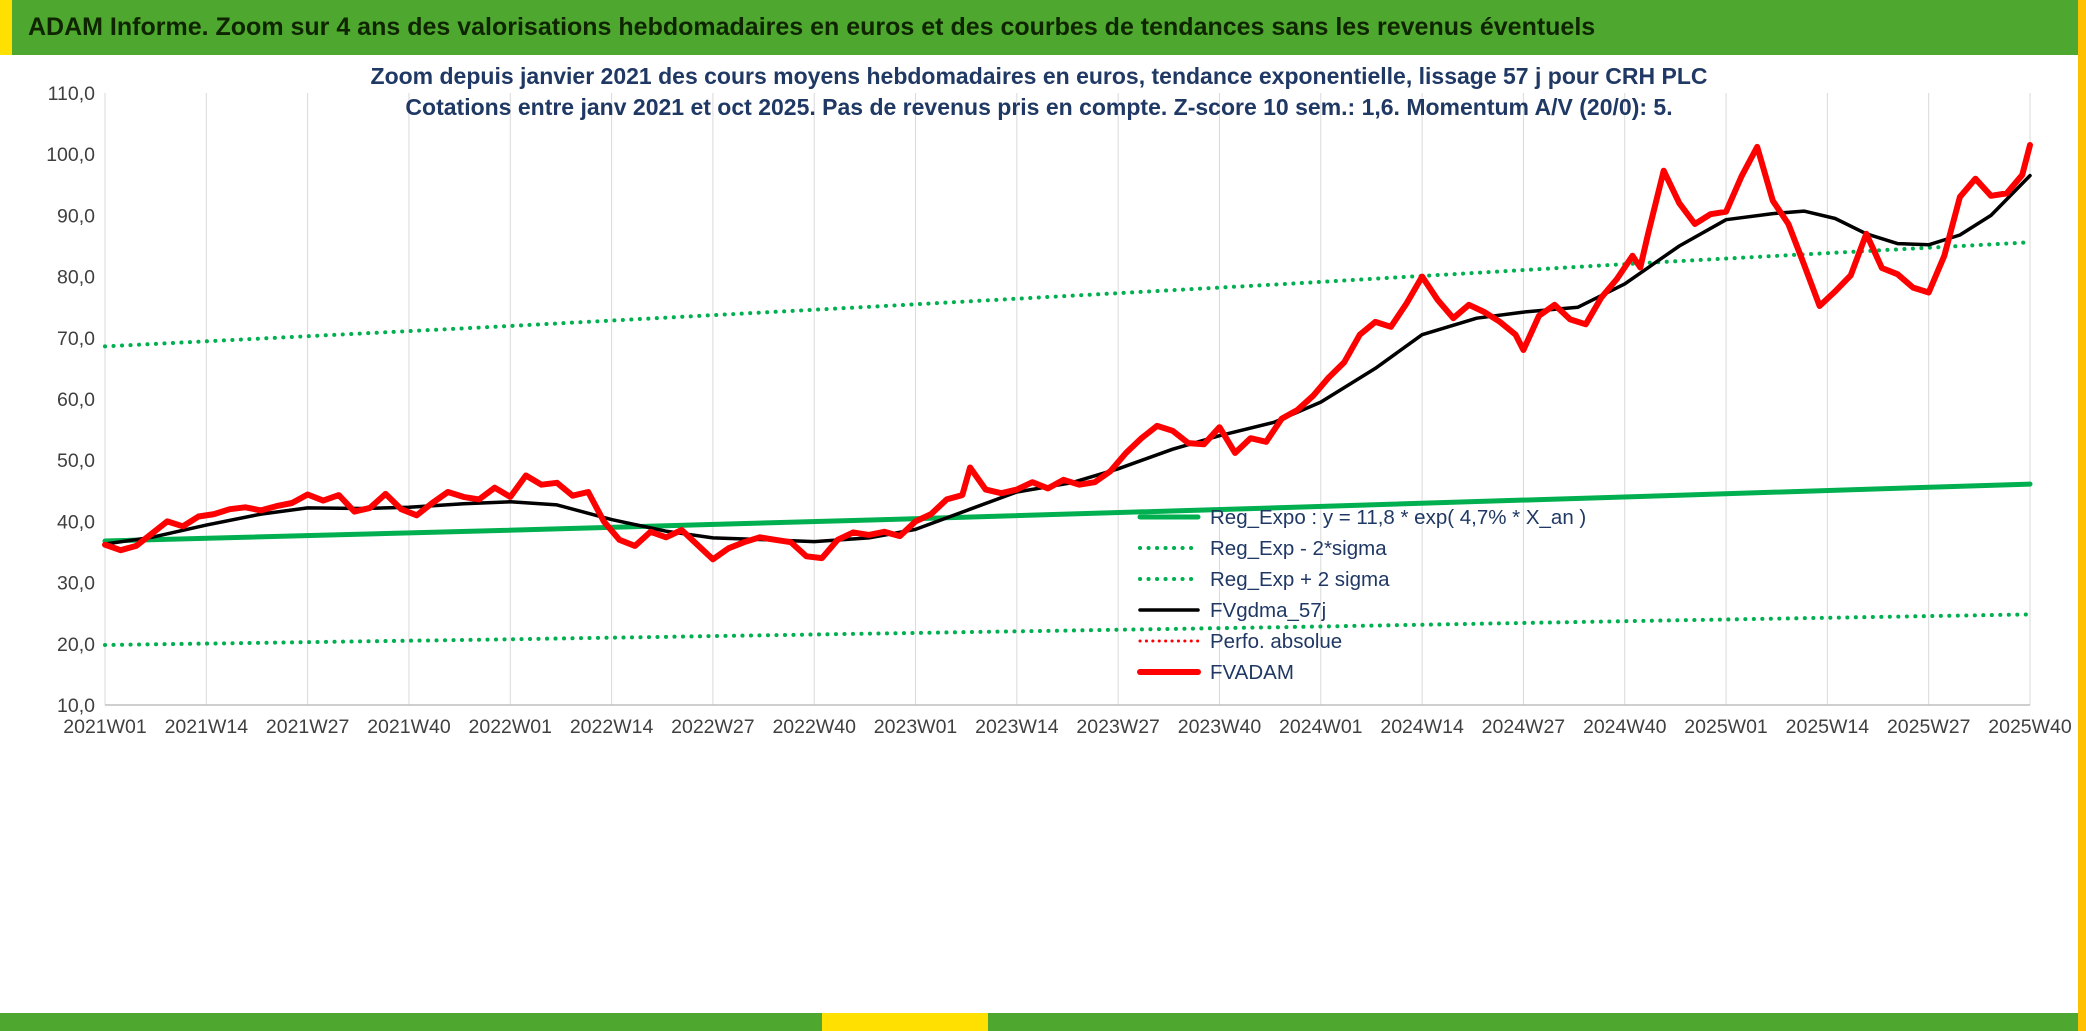 The width and height of the screenshot is (2086, 1031). I want to click on x-axis-tick-label: 2022W27, so click(712, 727).